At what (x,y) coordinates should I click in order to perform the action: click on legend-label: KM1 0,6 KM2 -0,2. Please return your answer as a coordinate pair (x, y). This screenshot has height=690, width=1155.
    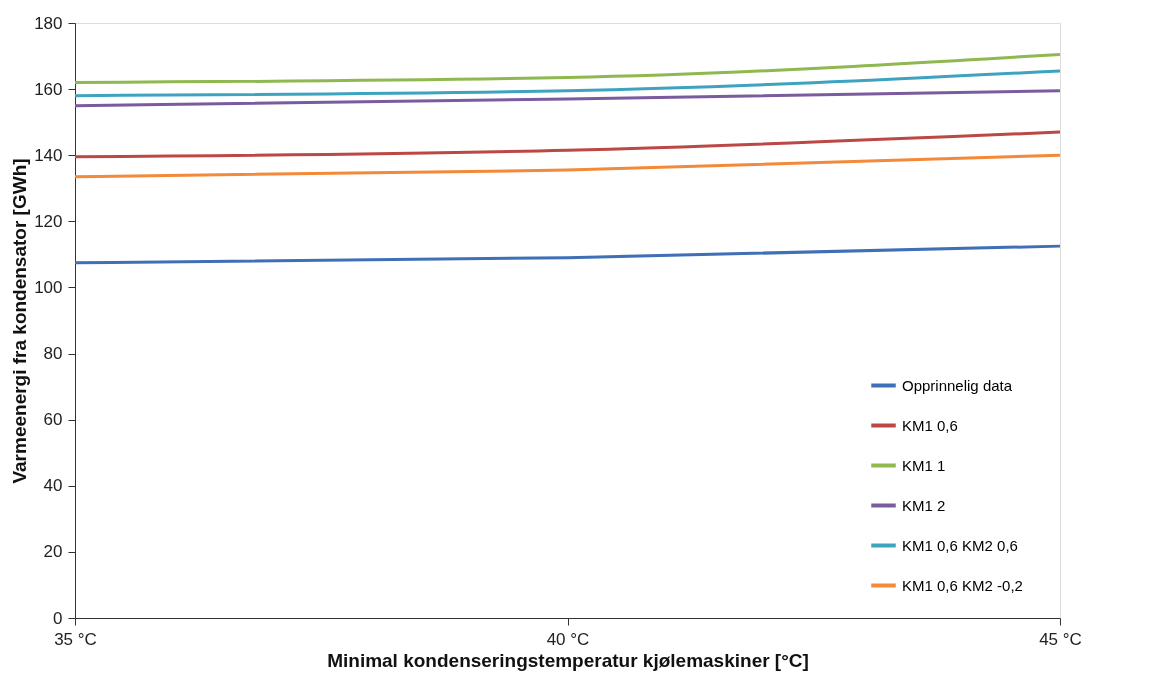
    Looking at the image, I should click on (962, 585).